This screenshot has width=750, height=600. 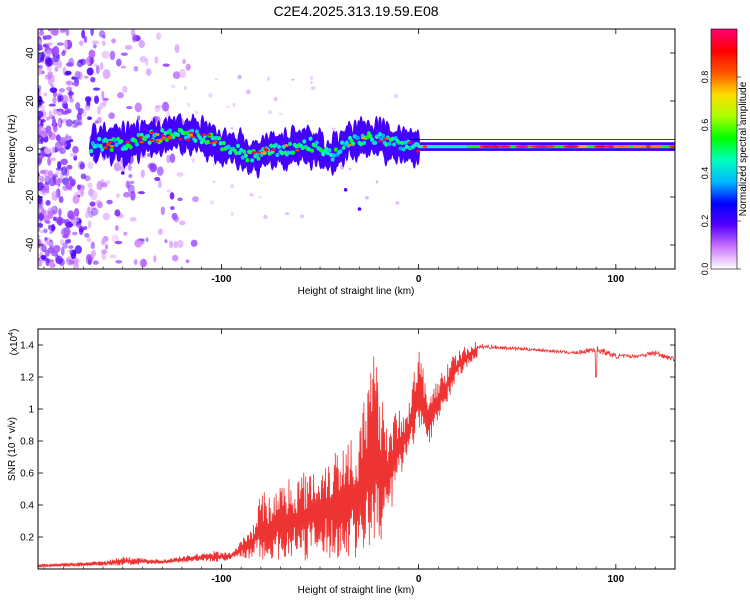 I want to click on colorbar-ticks: 0.0 0.2 0.4 0.6 0.8, so click(x=720, y=173).